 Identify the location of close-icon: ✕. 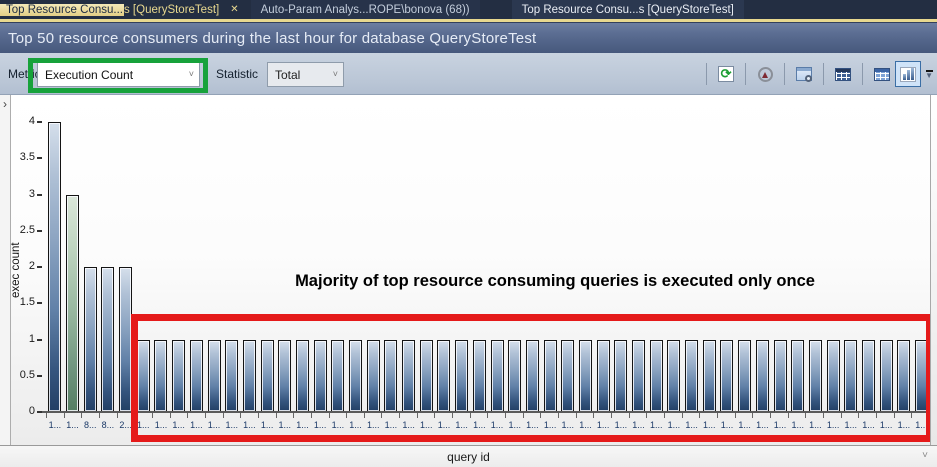
(234, 9).